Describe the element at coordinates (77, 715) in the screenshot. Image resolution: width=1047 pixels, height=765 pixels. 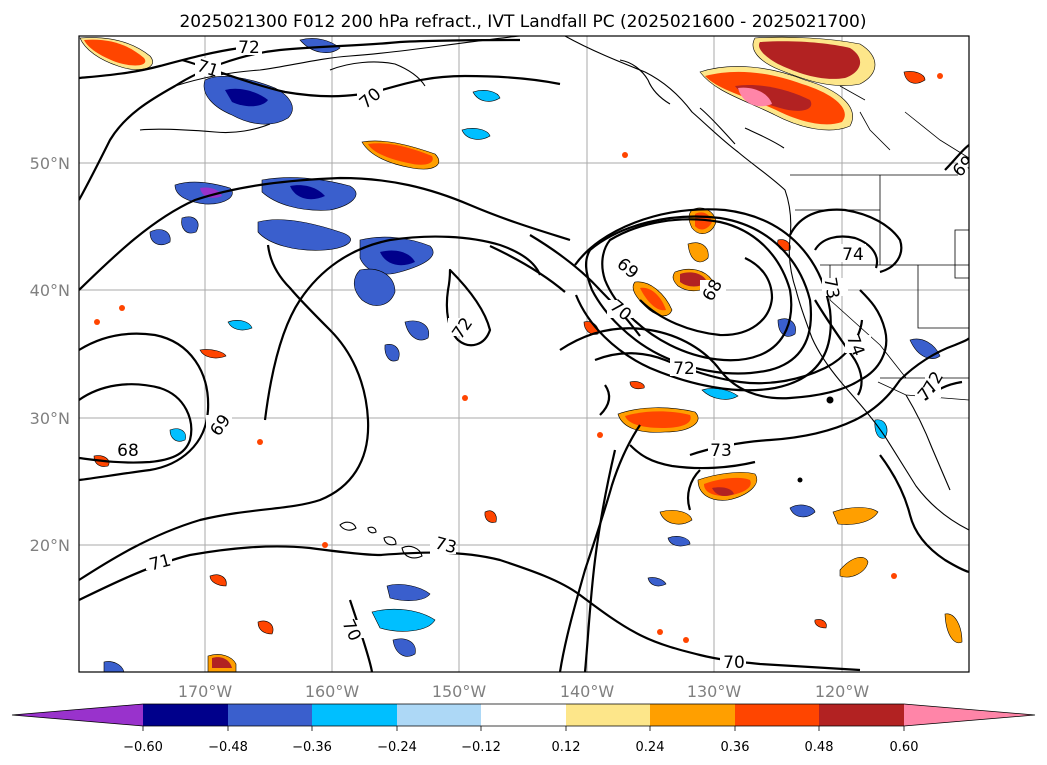
I see `colorbar-extend-left` at that location.